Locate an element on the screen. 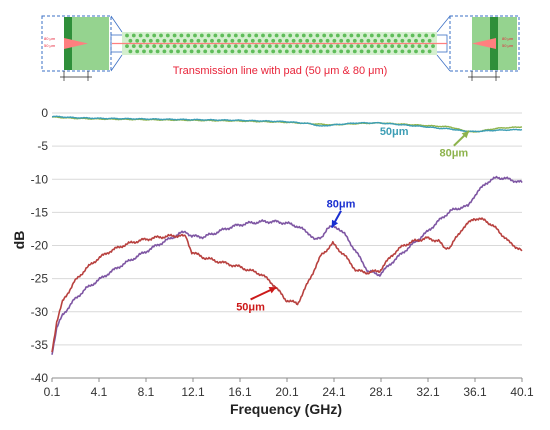 The width and height of the screenshot is (550, 430). dim-label: 80 μm is located at coordinates (50, 38).